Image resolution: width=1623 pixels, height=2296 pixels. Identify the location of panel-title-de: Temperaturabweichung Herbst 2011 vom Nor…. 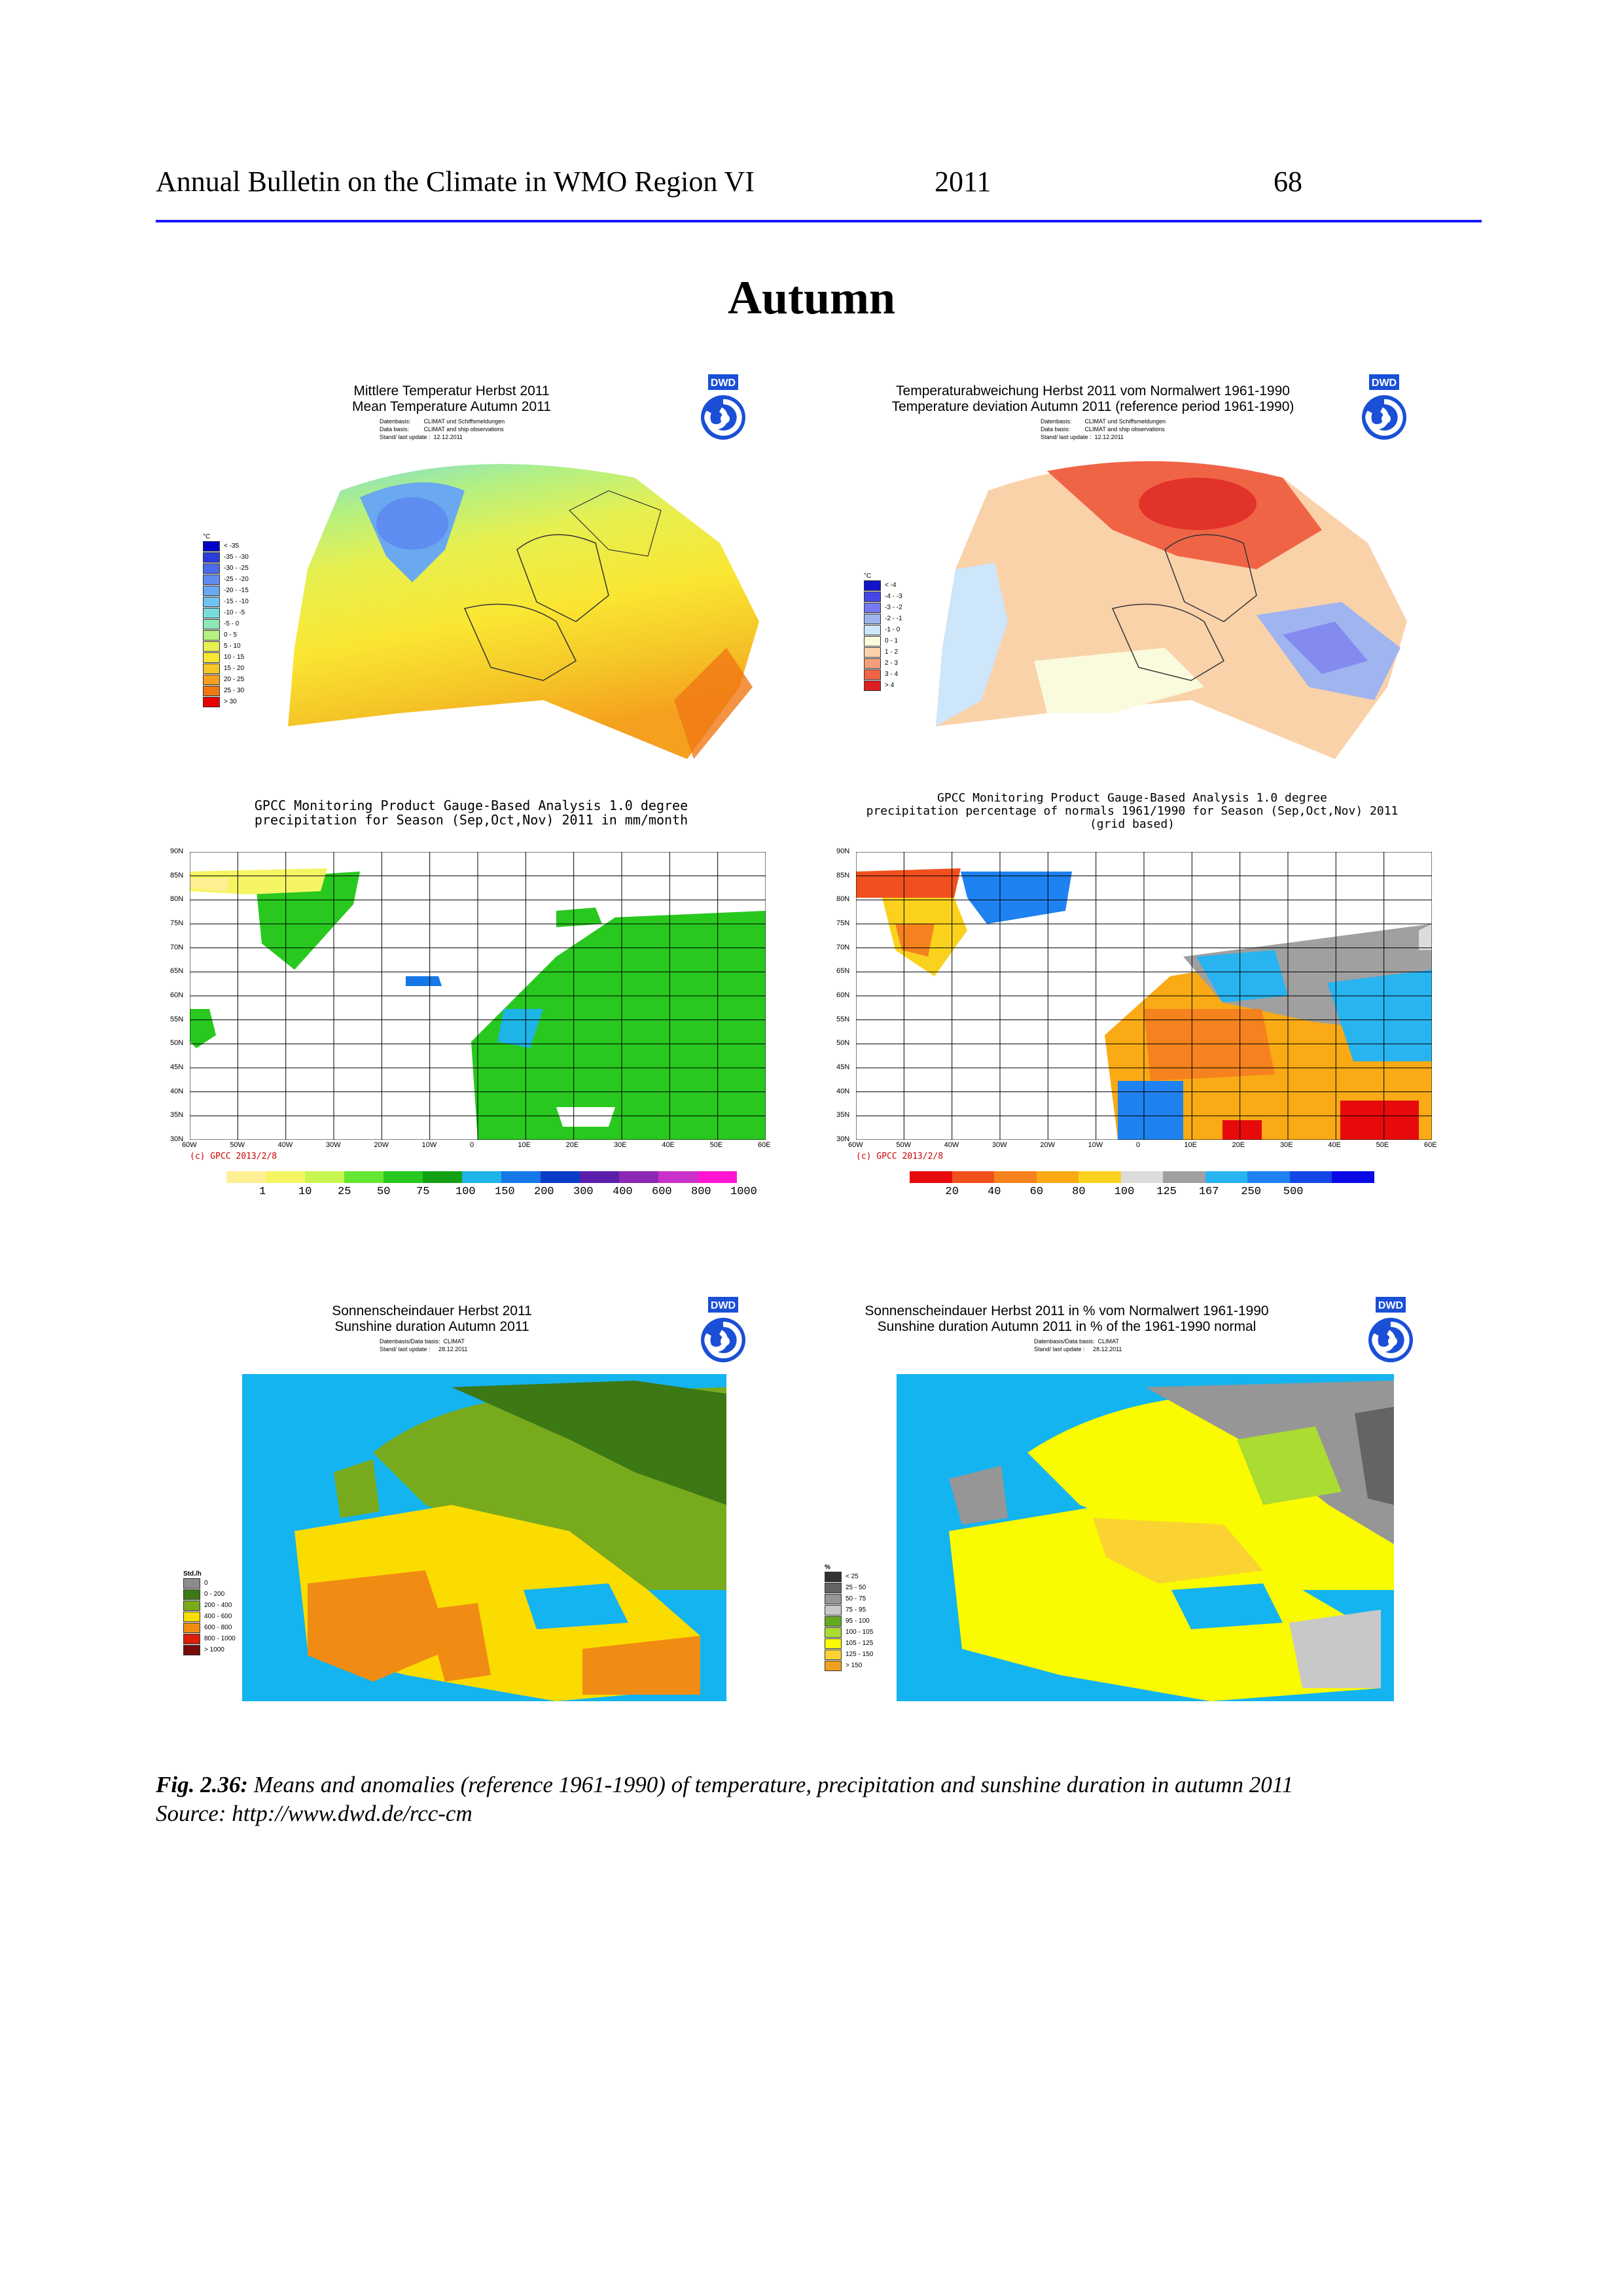
(1093, 391).